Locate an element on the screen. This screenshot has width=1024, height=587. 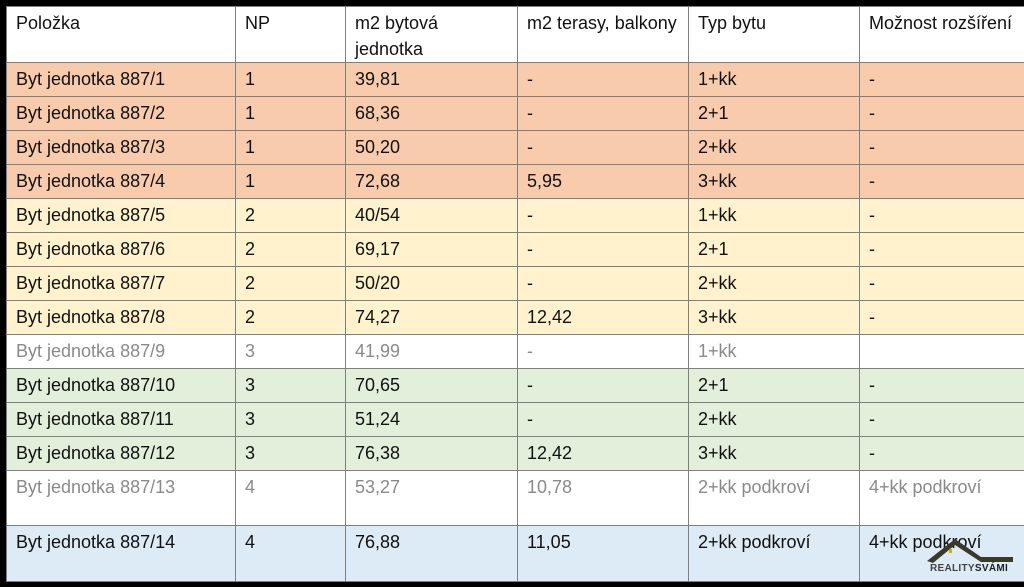
table-row: Byt jednotka 887/1 1 39,81-1+kk - is located at coordinates (515, 79).